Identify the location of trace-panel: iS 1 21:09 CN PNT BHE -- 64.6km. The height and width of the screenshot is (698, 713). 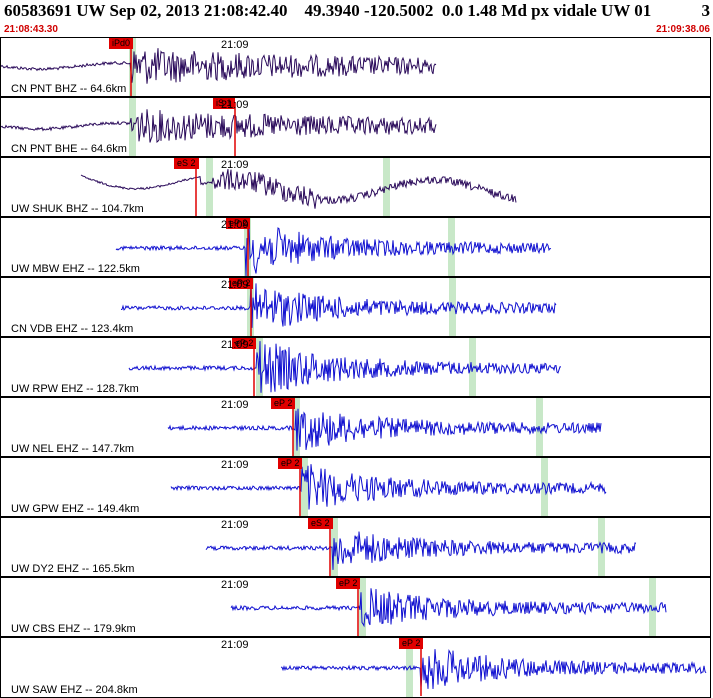
(355, 127).